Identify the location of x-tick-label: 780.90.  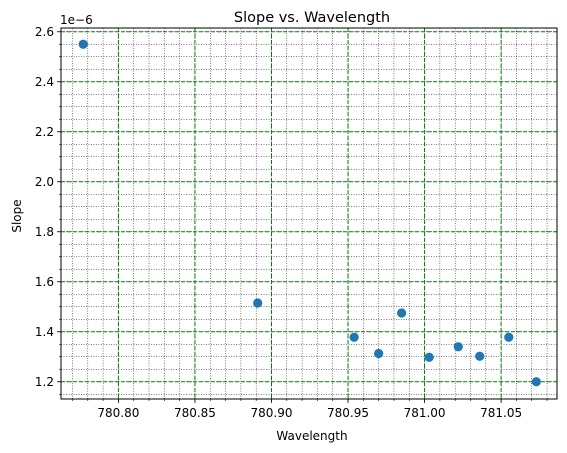
(271, 413).